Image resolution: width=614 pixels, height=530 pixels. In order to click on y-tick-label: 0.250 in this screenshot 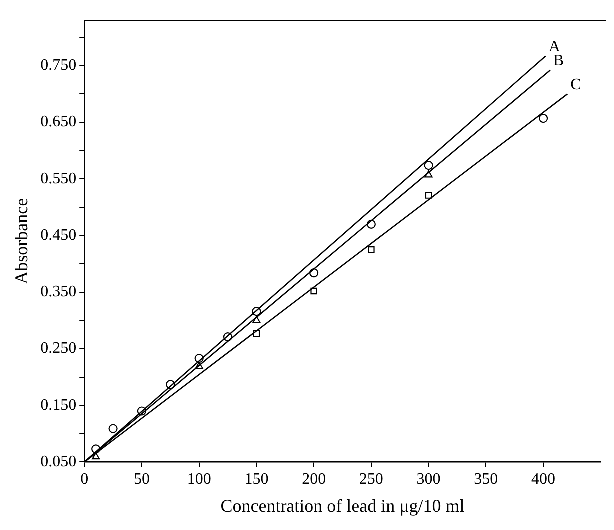, I will do `click(58, 349)`.